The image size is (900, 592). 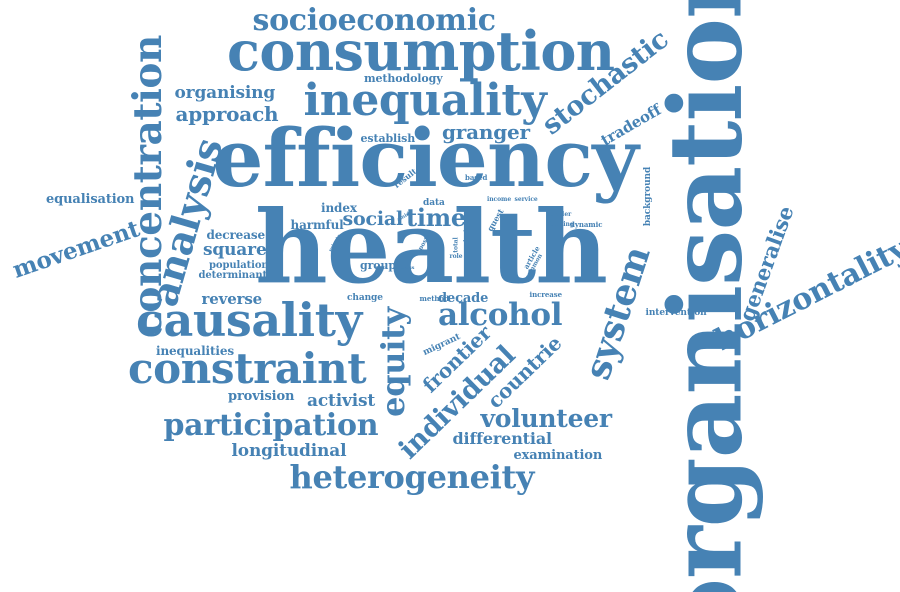 What do you see at coordinates (365, 297) in the screenshot?
I see `word-change: change` at bounding box center [365, 297].